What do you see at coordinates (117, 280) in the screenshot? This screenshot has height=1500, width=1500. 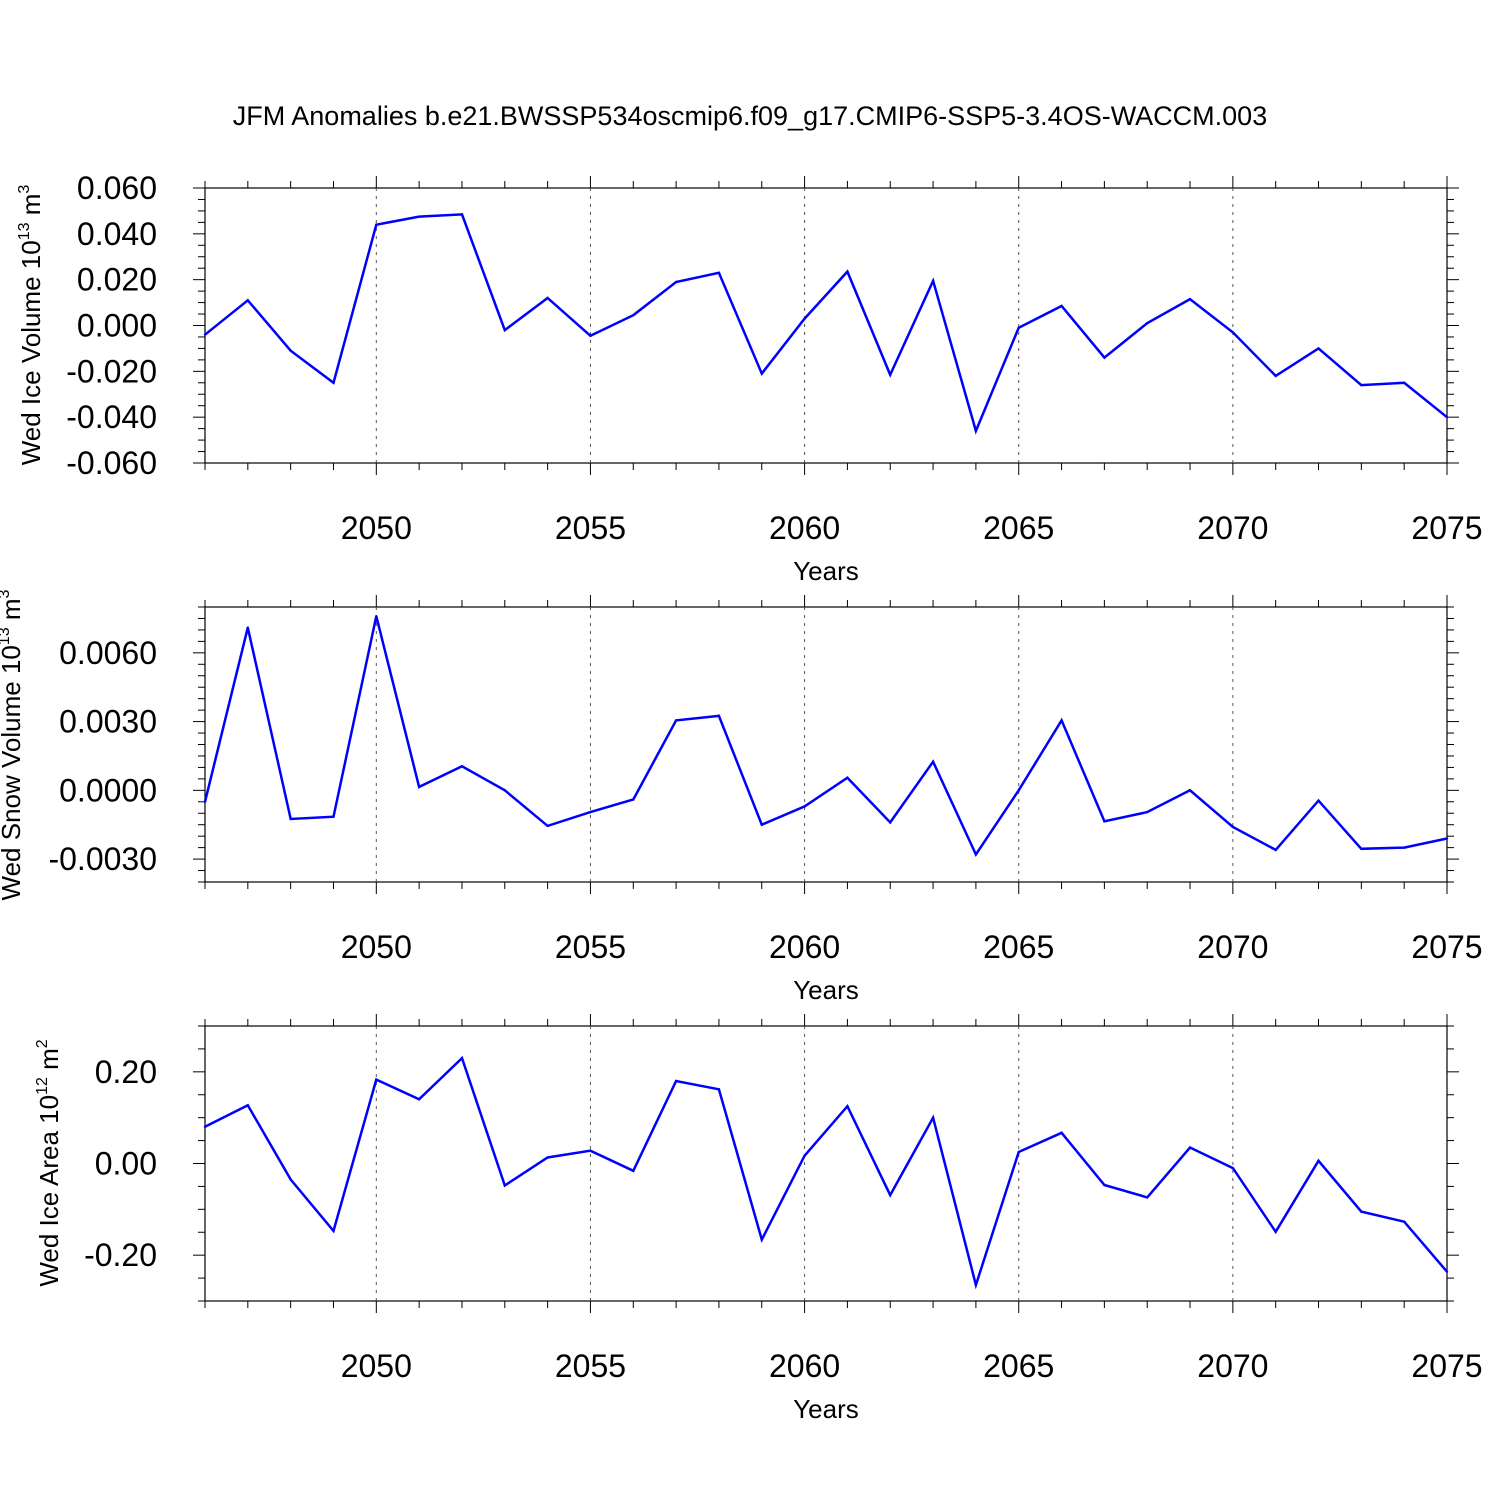 I see `y-tick-label: 0.020` at bounding box center [117, 280].